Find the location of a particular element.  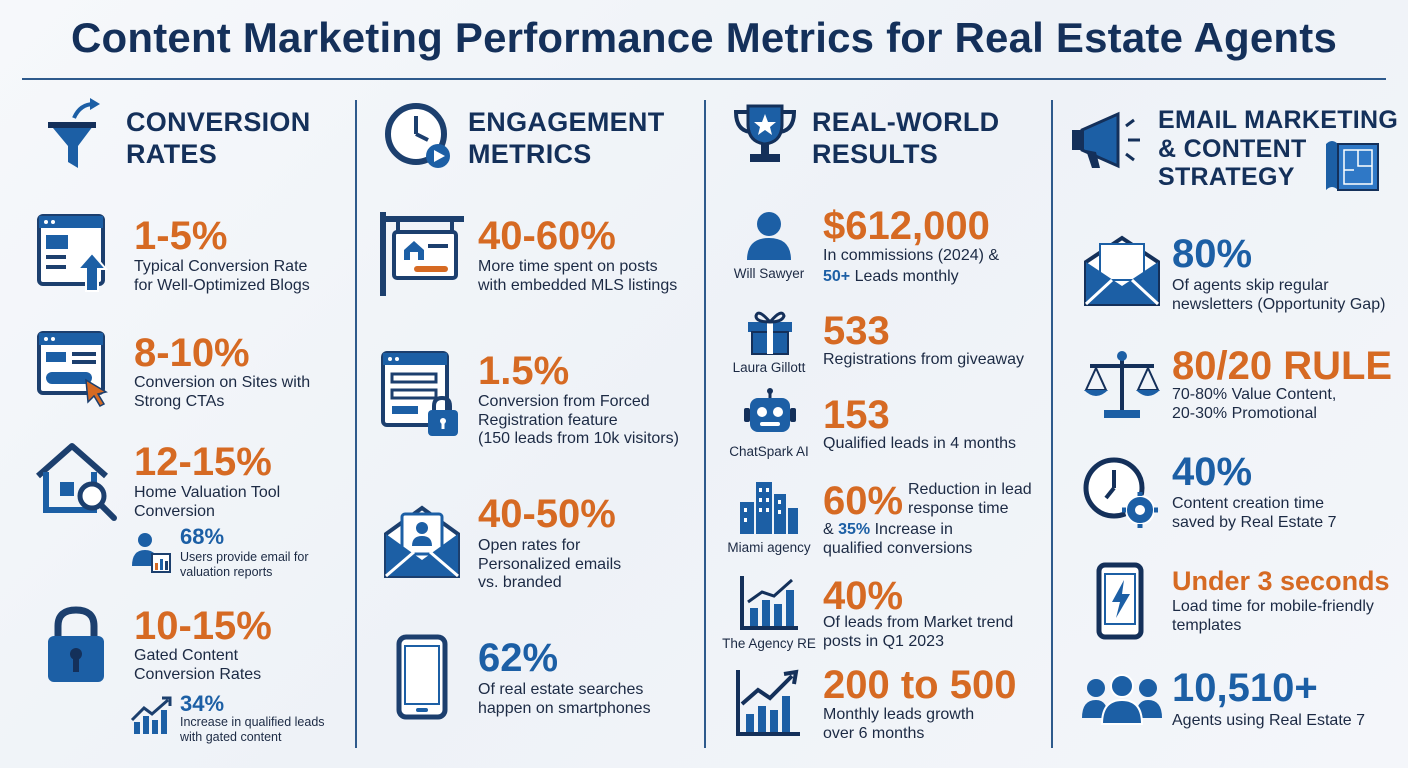

city-icon is located at coordinates (769, 508).